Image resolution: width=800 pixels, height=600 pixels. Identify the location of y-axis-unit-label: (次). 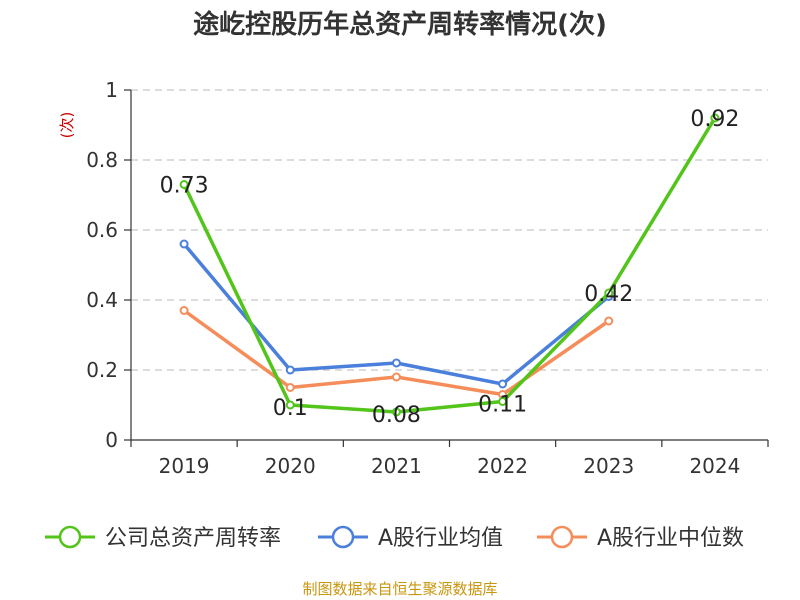
(67, 125).